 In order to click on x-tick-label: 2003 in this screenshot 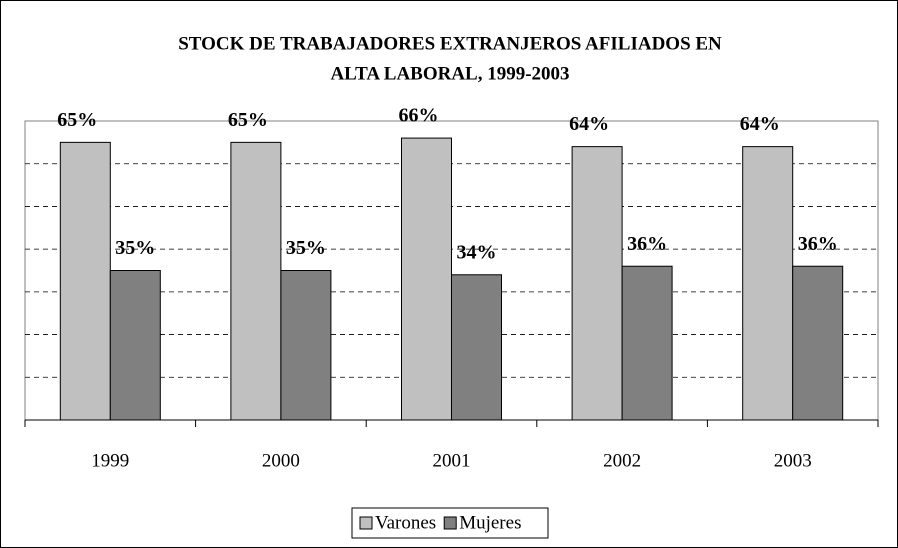, I will do `click(793, 460)`.